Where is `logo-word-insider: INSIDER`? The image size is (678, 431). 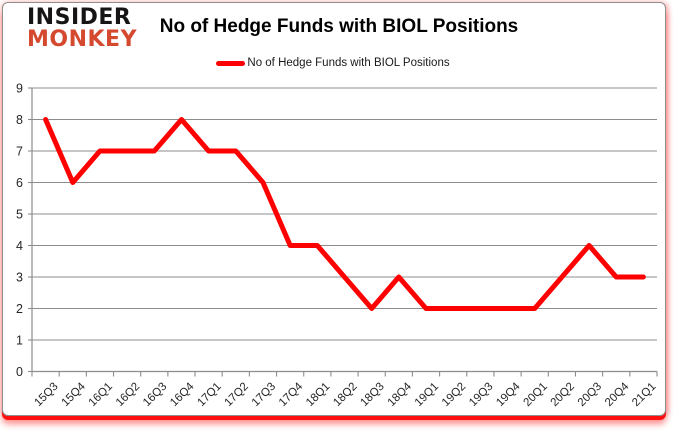 logo-word-insider: INSIDER is located at coordinates (79, 17).